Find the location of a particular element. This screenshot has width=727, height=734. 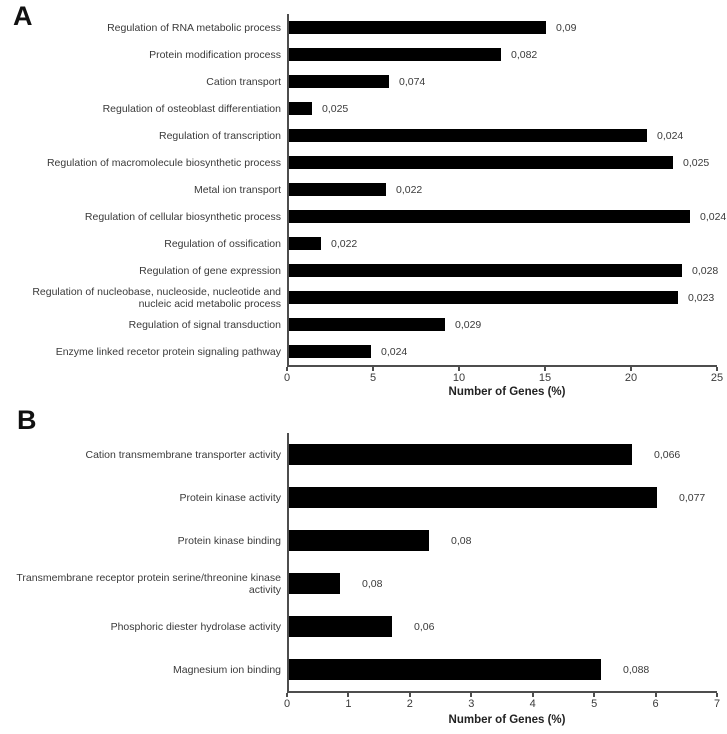

category-label: Regulation of RNA metabolic process is located at coordinates (194, 27).